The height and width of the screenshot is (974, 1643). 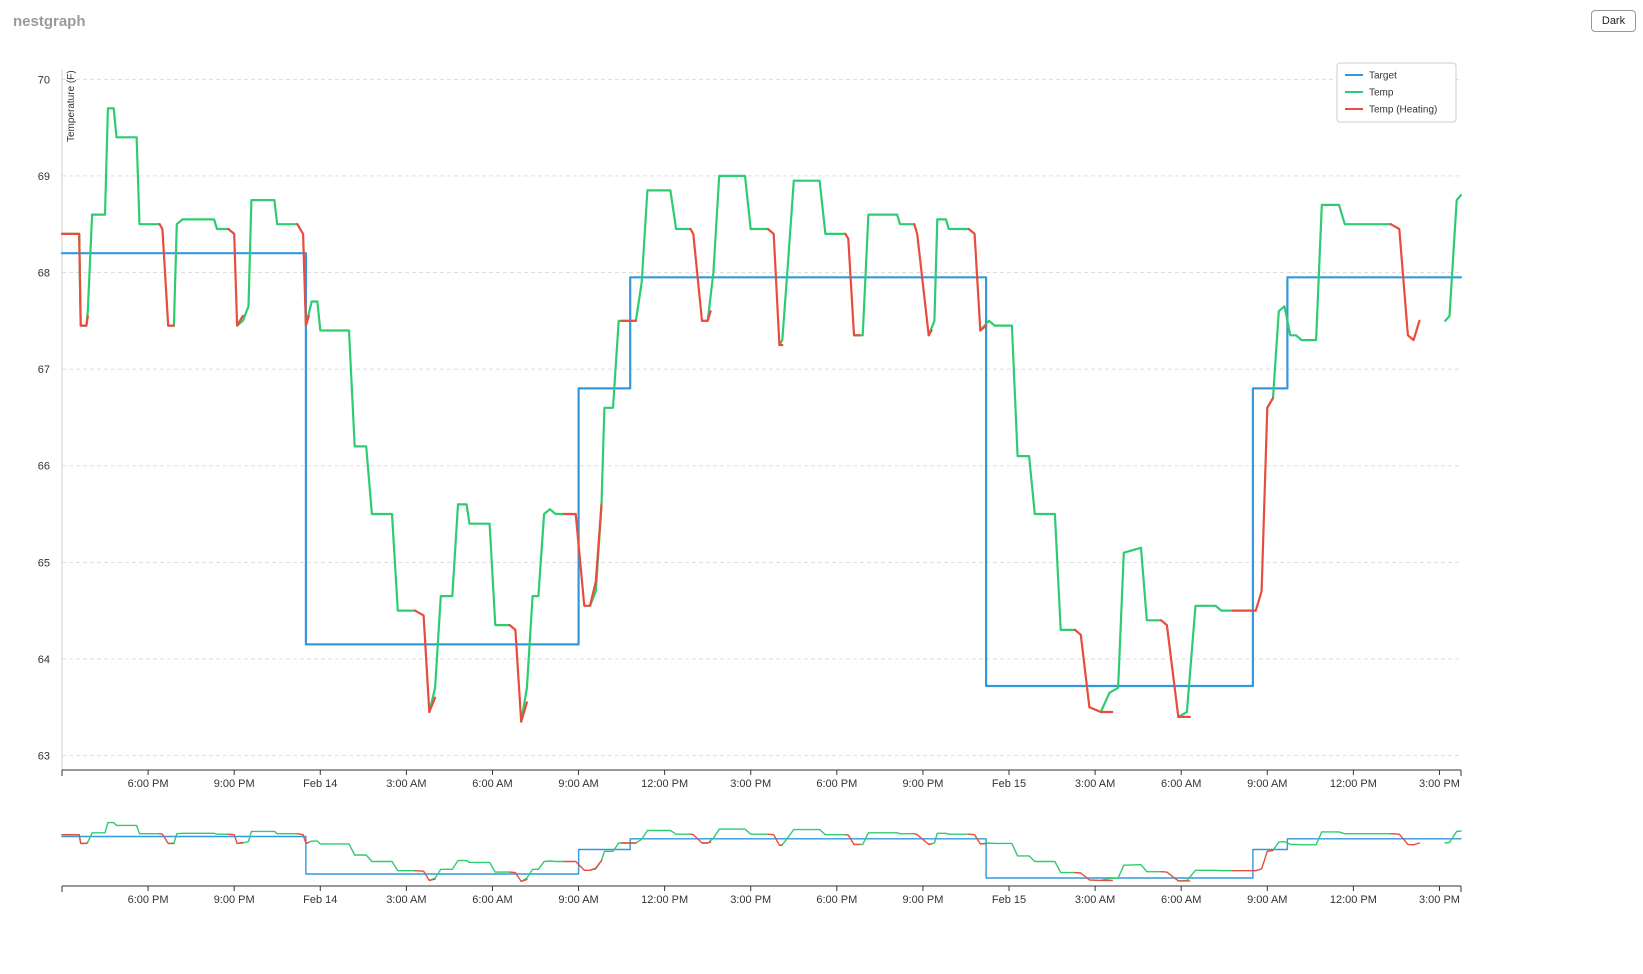 What do you see at coordinates (1381, 93) in the screenshot?
I see `legend-label: Temp` at bounding box center [1381, 93].